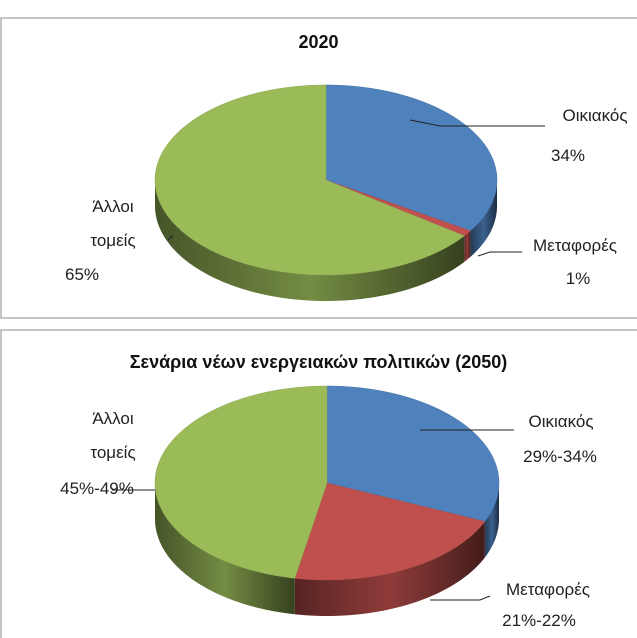 The image size is (637, 638). Describe the element at coordinates (560, 456) in the screenshot. I see `value-label: 29%-34%` at that location.